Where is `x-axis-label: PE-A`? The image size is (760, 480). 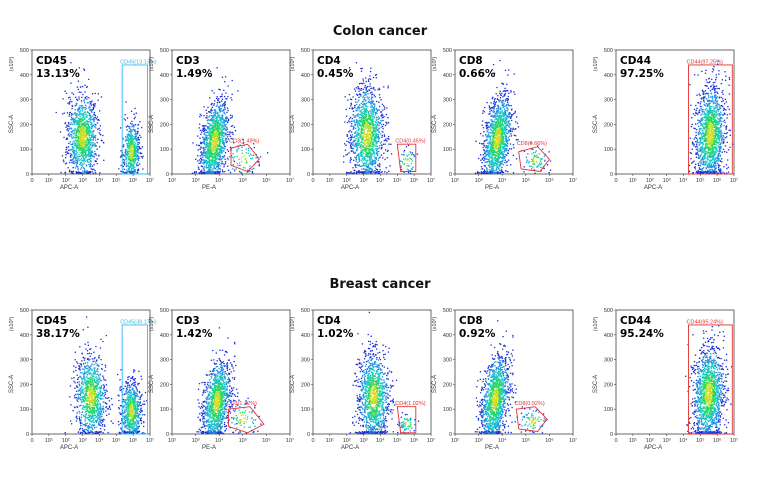
x-axis-label: PE-A is located at coordinates (209, 188).